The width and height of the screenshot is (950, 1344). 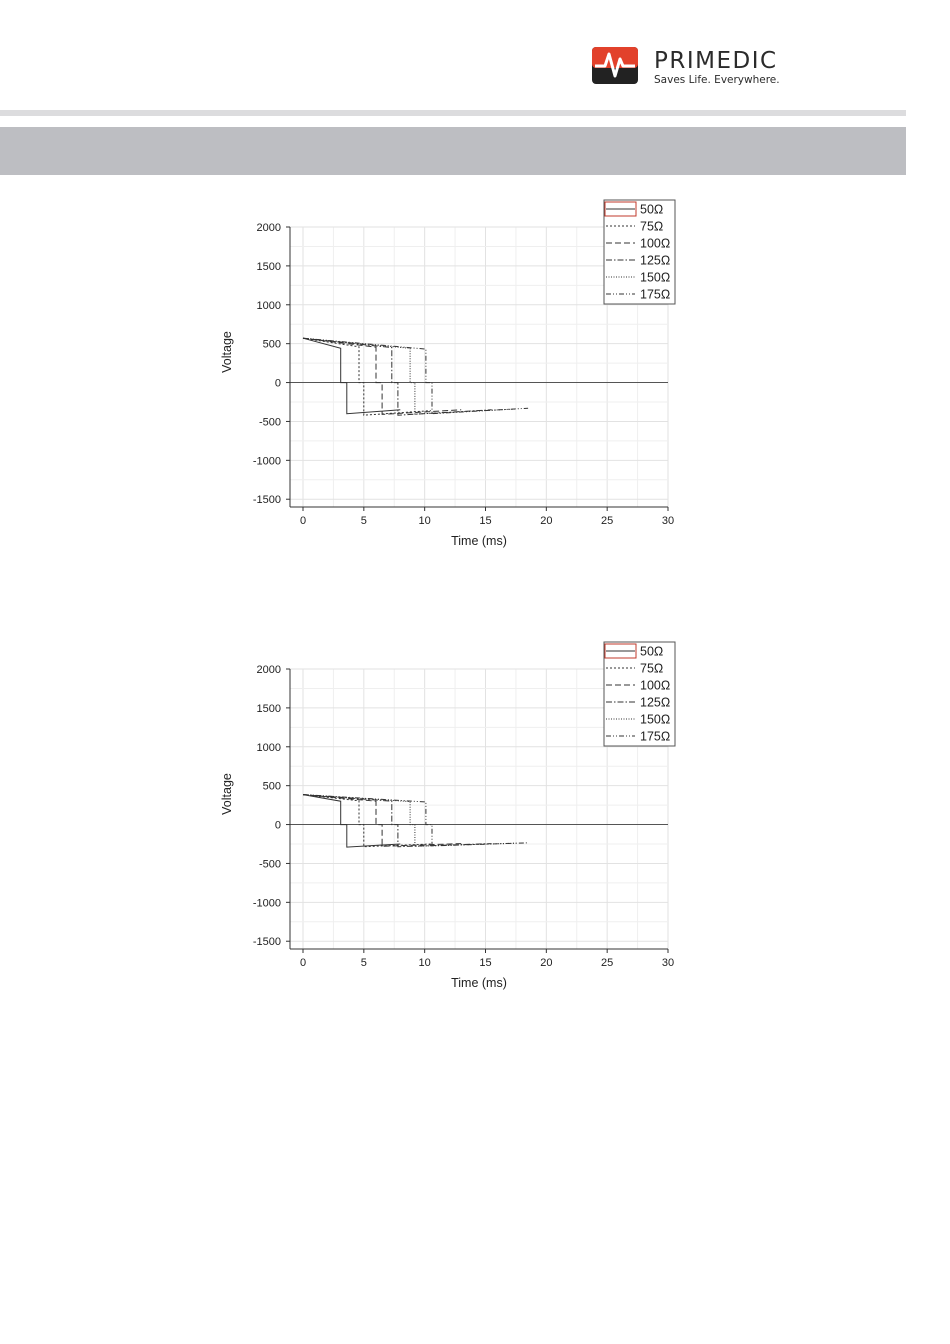 What do you see at coordinates (716, 61) in the screenshot?
I see `brand-name: PRIMEDIC` at bounding box center [716, 61].